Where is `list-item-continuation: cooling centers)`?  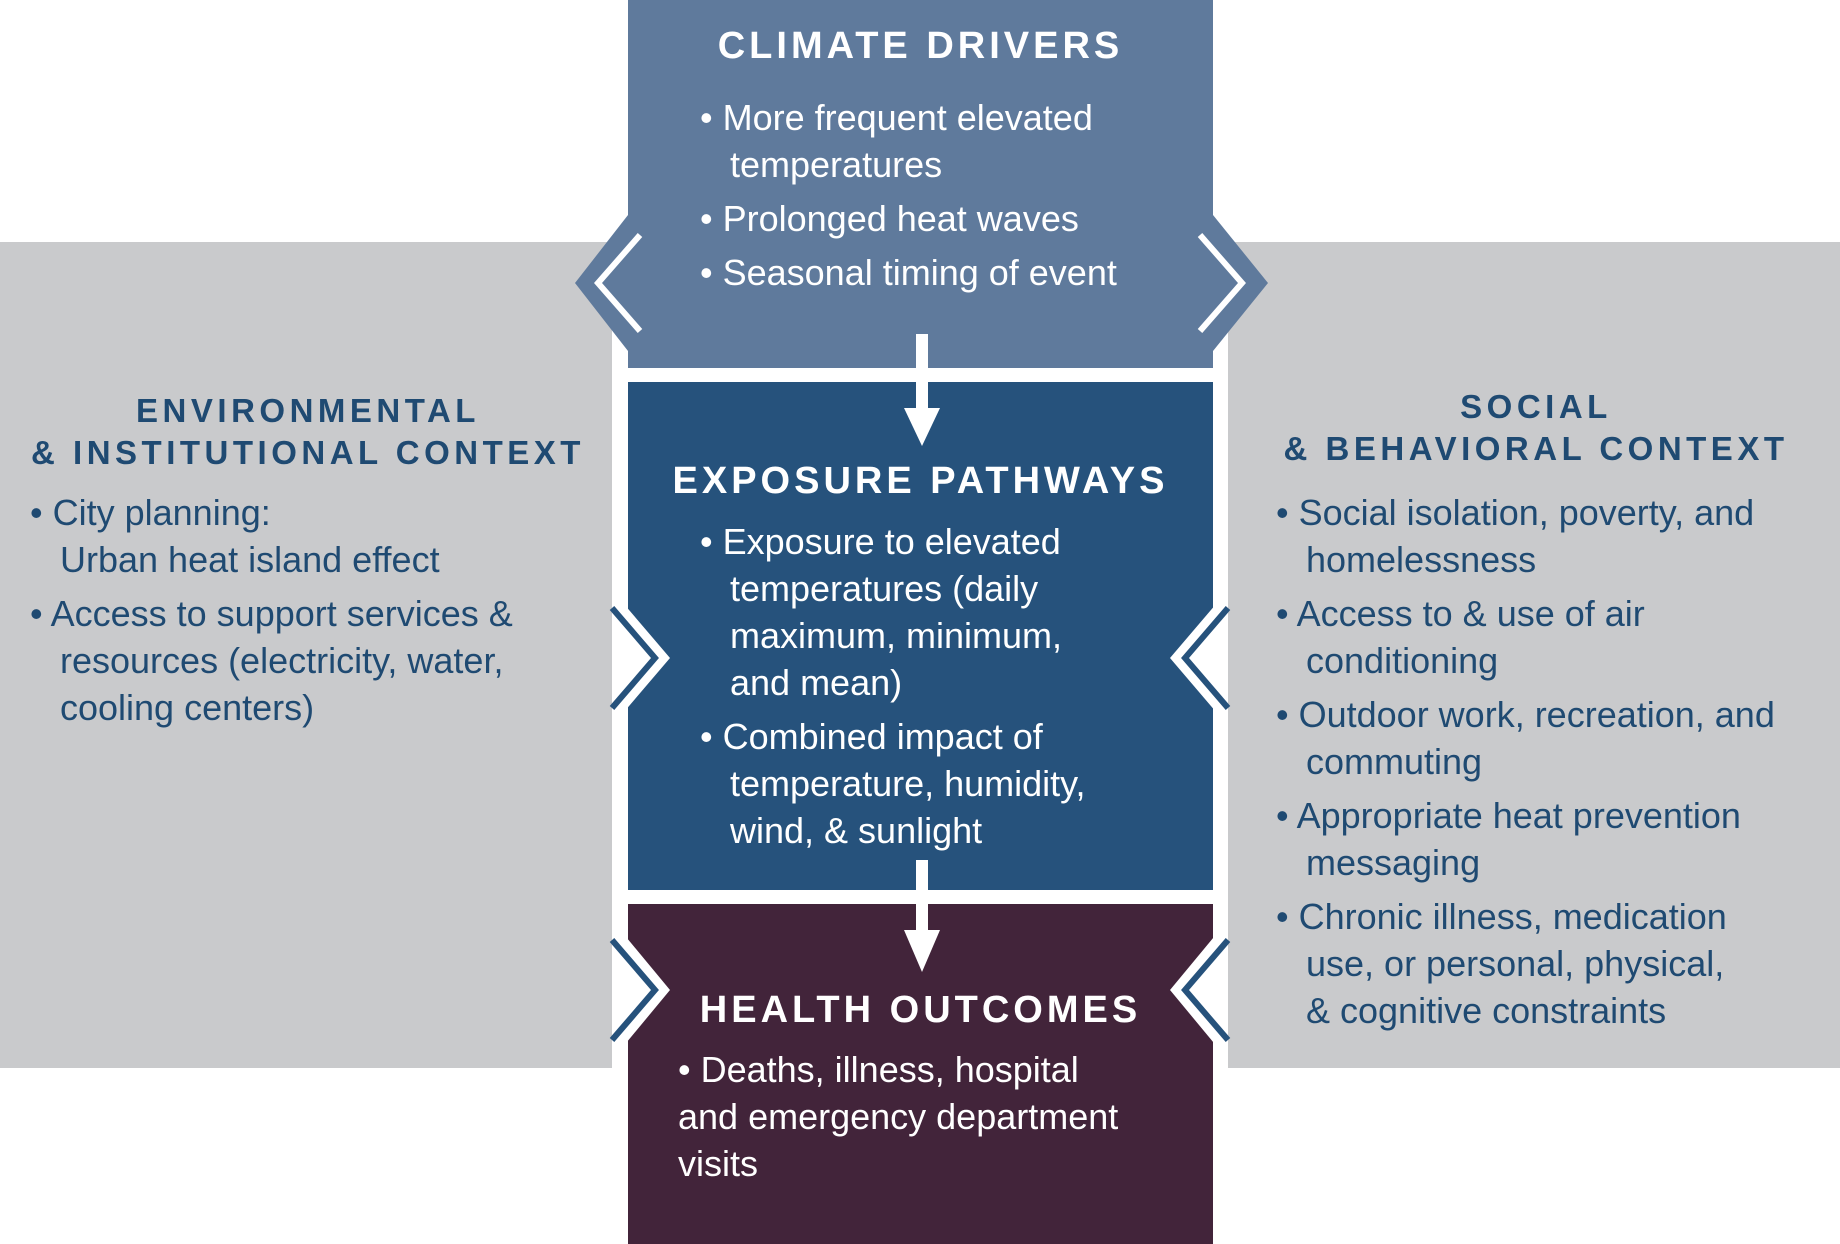
list-item-continuation: cooling centers) is located at coordinates (187, 707).